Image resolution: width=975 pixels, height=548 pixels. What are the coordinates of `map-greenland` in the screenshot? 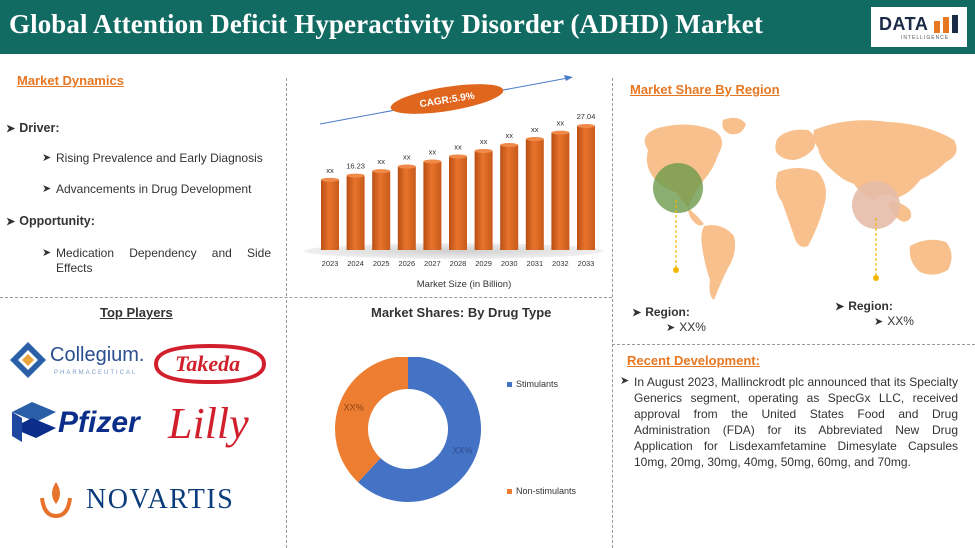 It's located at (734, 126).